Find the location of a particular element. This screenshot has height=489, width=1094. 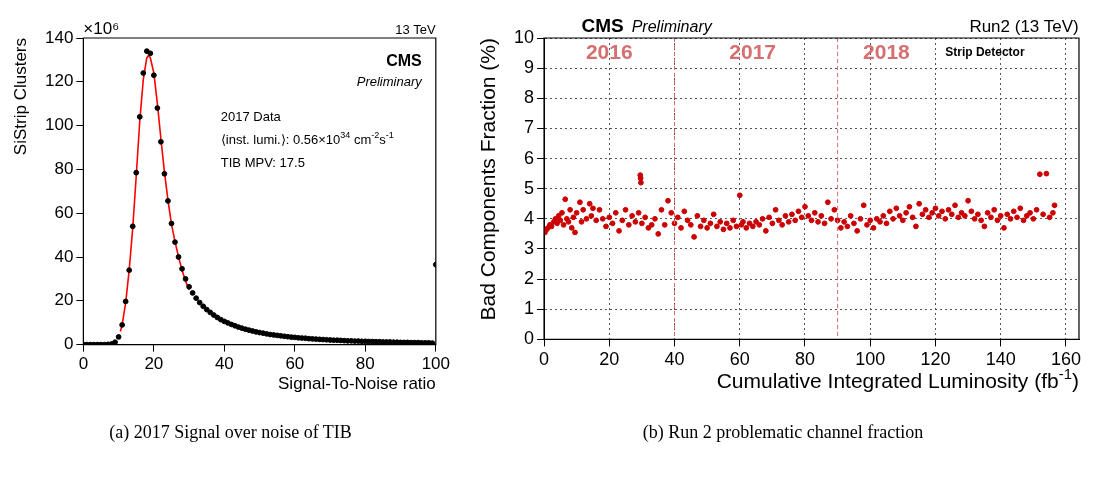

y-tick-label: 100 is located at coordinates (59, 125).